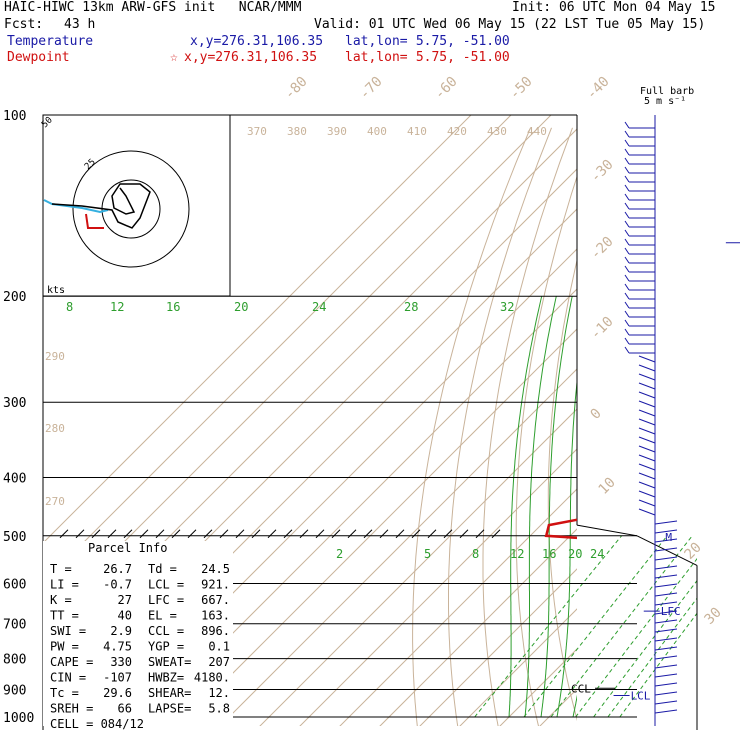 This screenshot has width=740, height=740. I want to click on init-time: Init: 06 UTC Mon 04 May 15, so click(614, 7).